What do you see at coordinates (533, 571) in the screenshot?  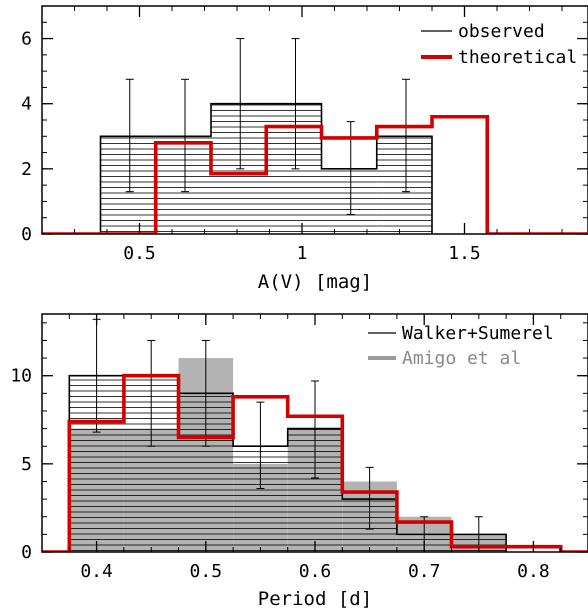 I see `bottom-xtick-label-4: 0.8` at bounding box center [533, 571].